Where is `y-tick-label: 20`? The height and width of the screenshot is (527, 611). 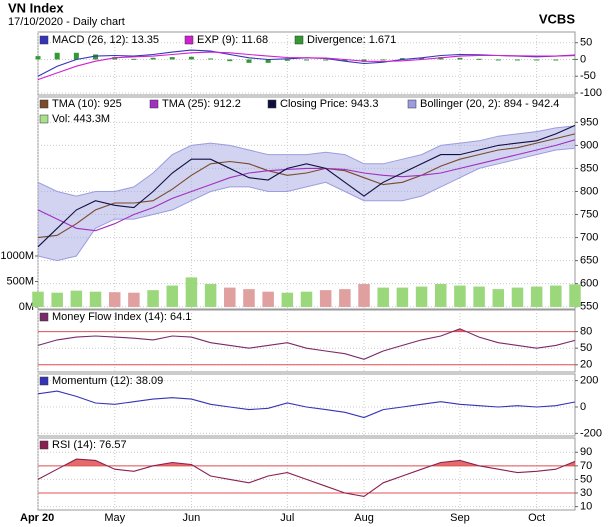 y-tick-label: 20 is located at coordinates (586, 365).